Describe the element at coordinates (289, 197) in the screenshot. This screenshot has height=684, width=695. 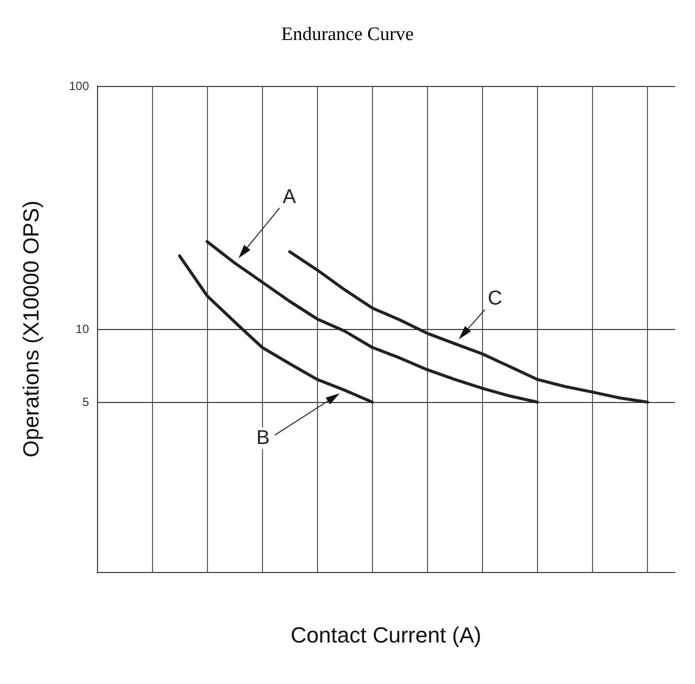
I see `text: A` at that location.